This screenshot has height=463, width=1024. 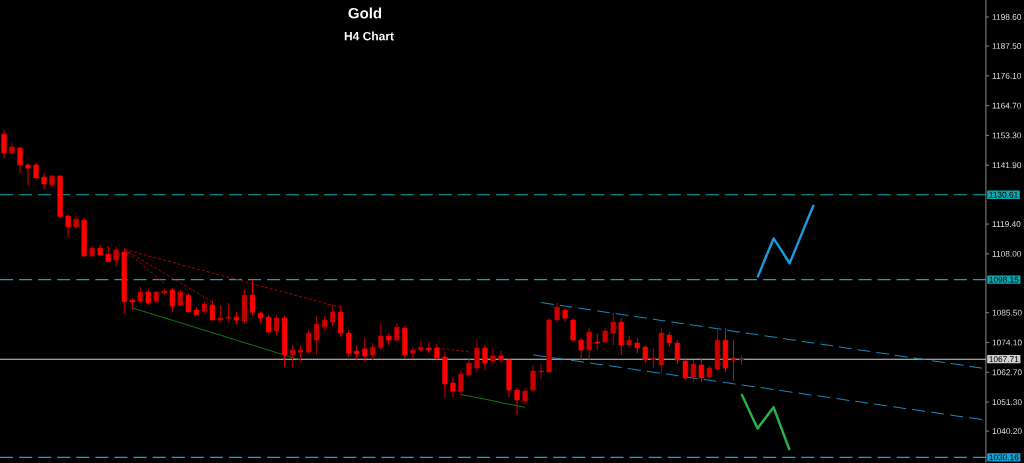 What do you see at coordinates (1007, 402) in the screenshot?
I see `y-tick-label: 1051.30` at bounding box center [1007, 402].